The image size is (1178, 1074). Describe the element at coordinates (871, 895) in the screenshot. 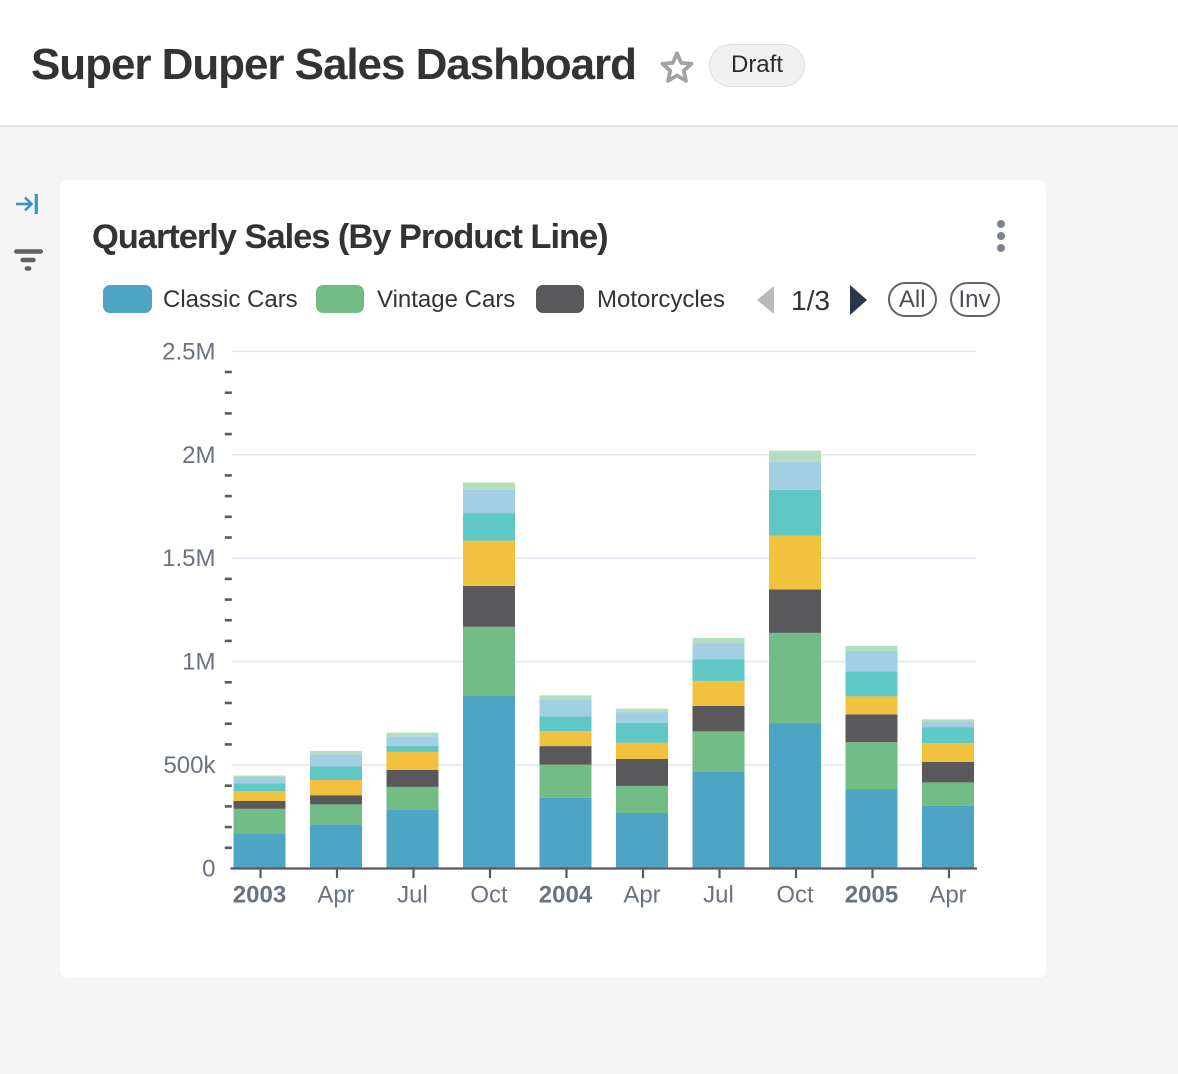

I see `svg-text: 2005` at that location.